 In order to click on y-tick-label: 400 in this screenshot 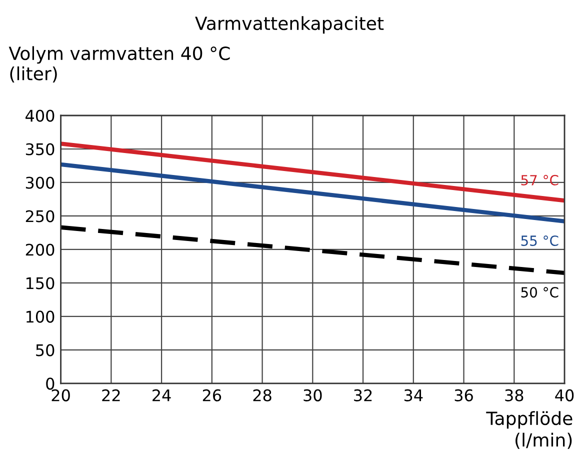, I will do `click(40, 116)`.